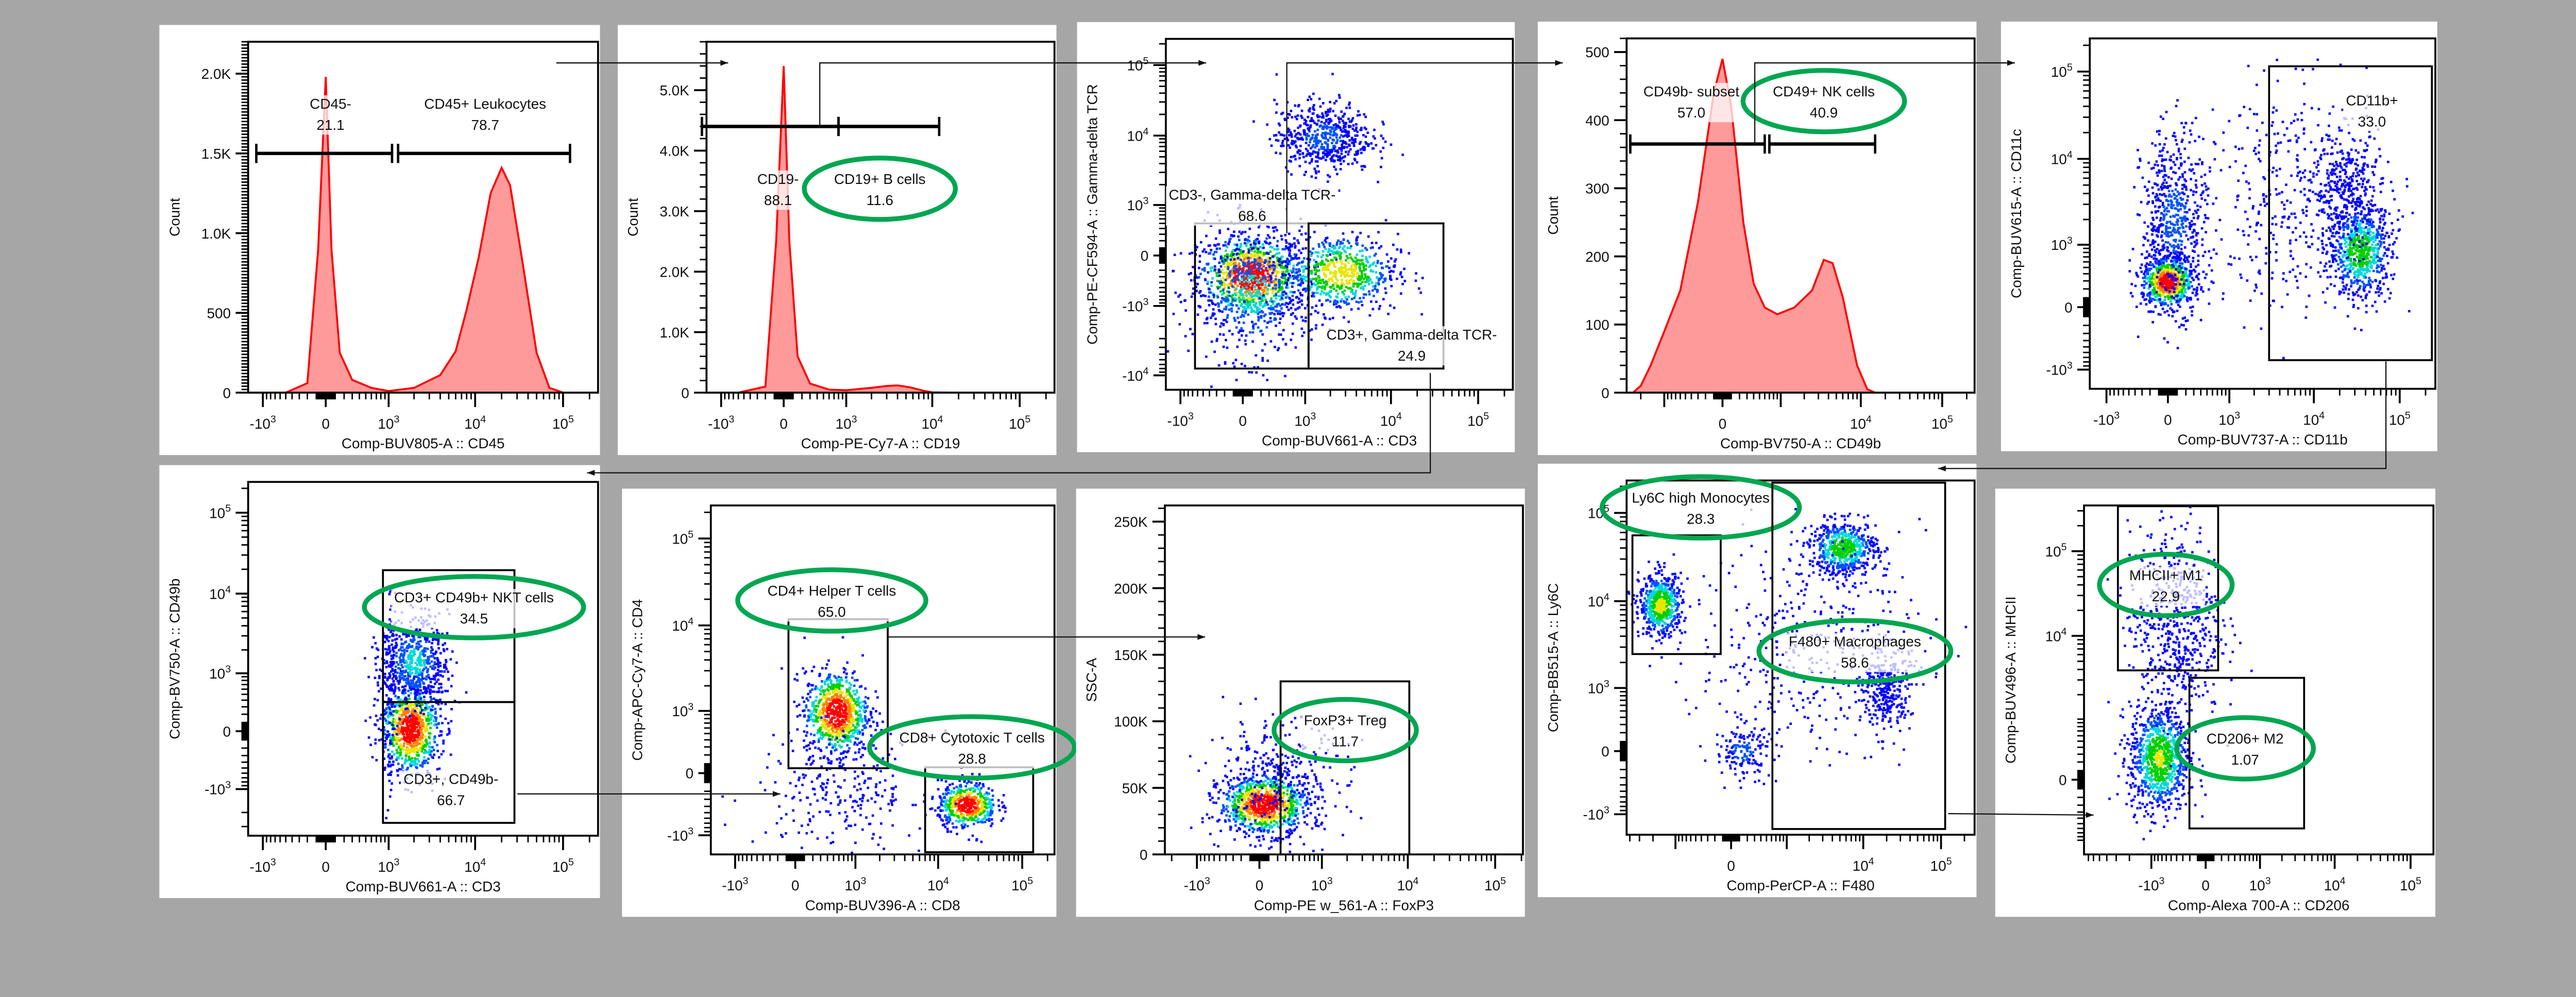 The image size is (2576, 997). What do you see at coordinates (685, 393) in the screenshot?
I see `y-tick-label: 0` at bounding box center [685, 393].